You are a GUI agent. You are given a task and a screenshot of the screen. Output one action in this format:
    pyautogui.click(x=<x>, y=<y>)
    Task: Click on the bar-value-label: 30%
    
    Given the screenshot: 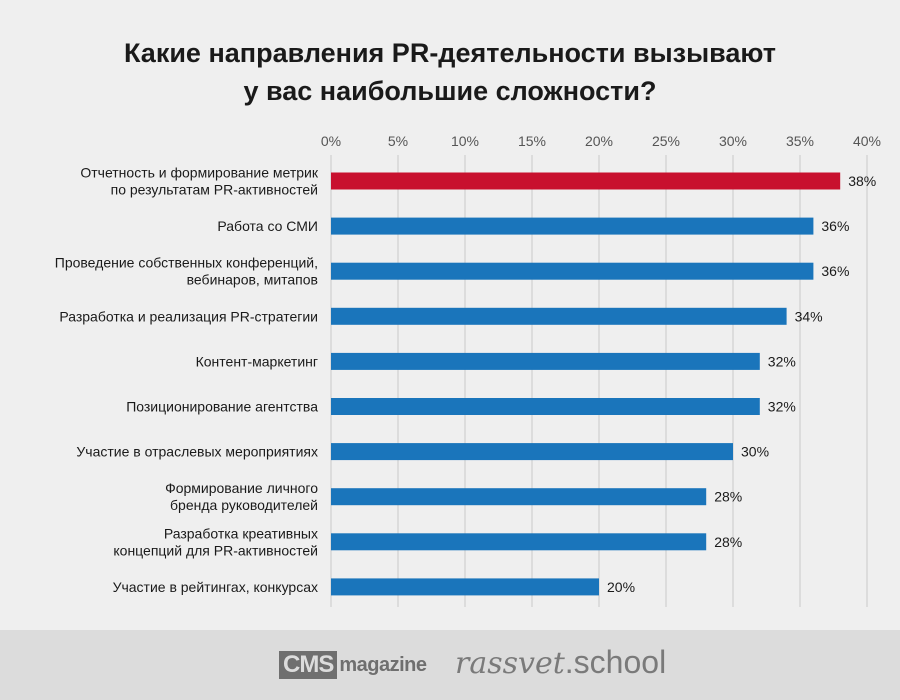 What is the action you would take?
    pyautogui.click(x=755, y=452)
    